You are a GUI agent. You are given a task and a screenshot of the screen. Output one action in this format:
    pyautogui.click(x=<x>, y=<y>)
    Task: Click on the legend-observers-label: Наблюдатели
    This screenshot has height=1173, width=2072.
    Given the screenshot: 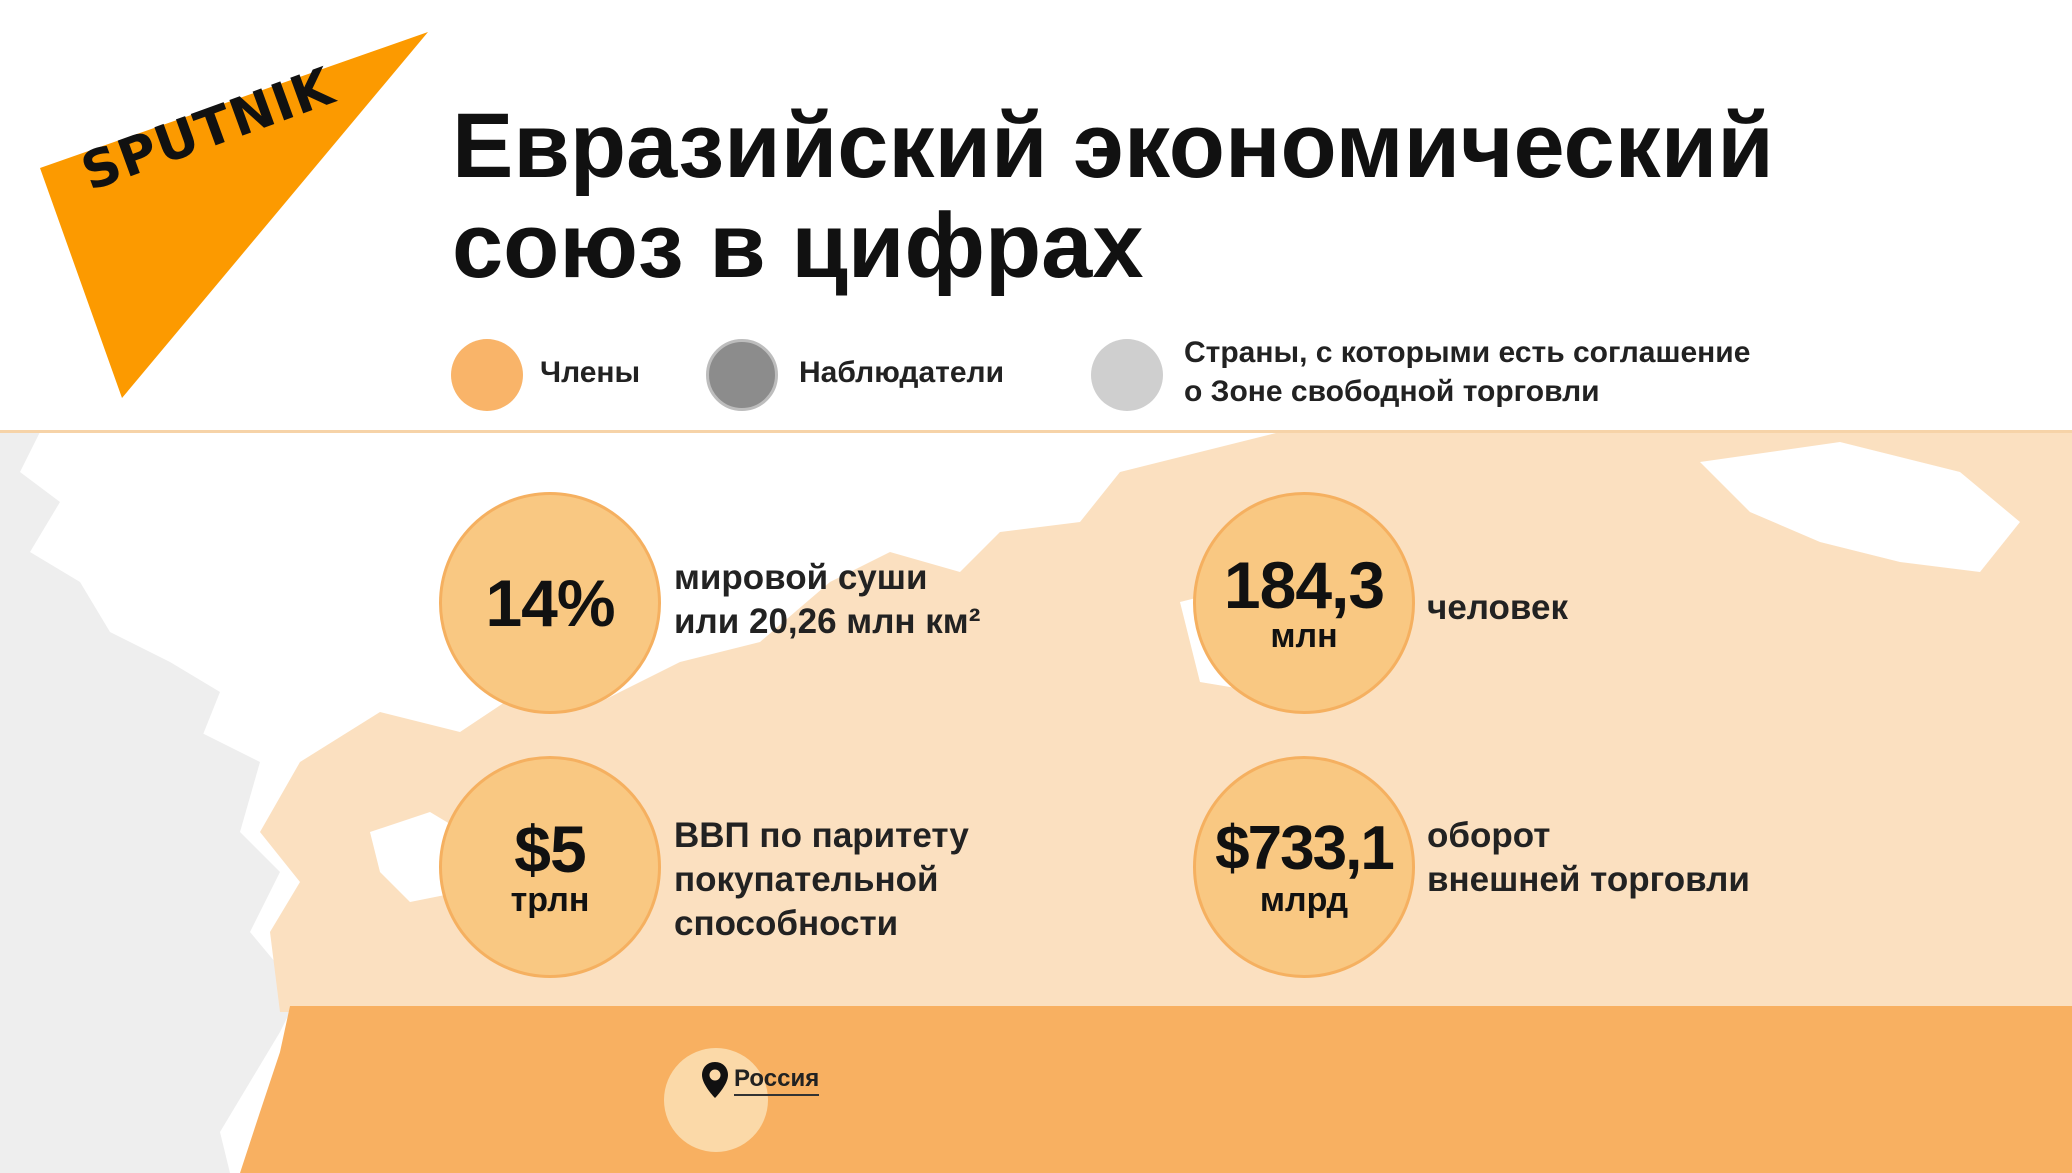 What is the action you would take?
    pyautogui.click(x=902, y=372)
    